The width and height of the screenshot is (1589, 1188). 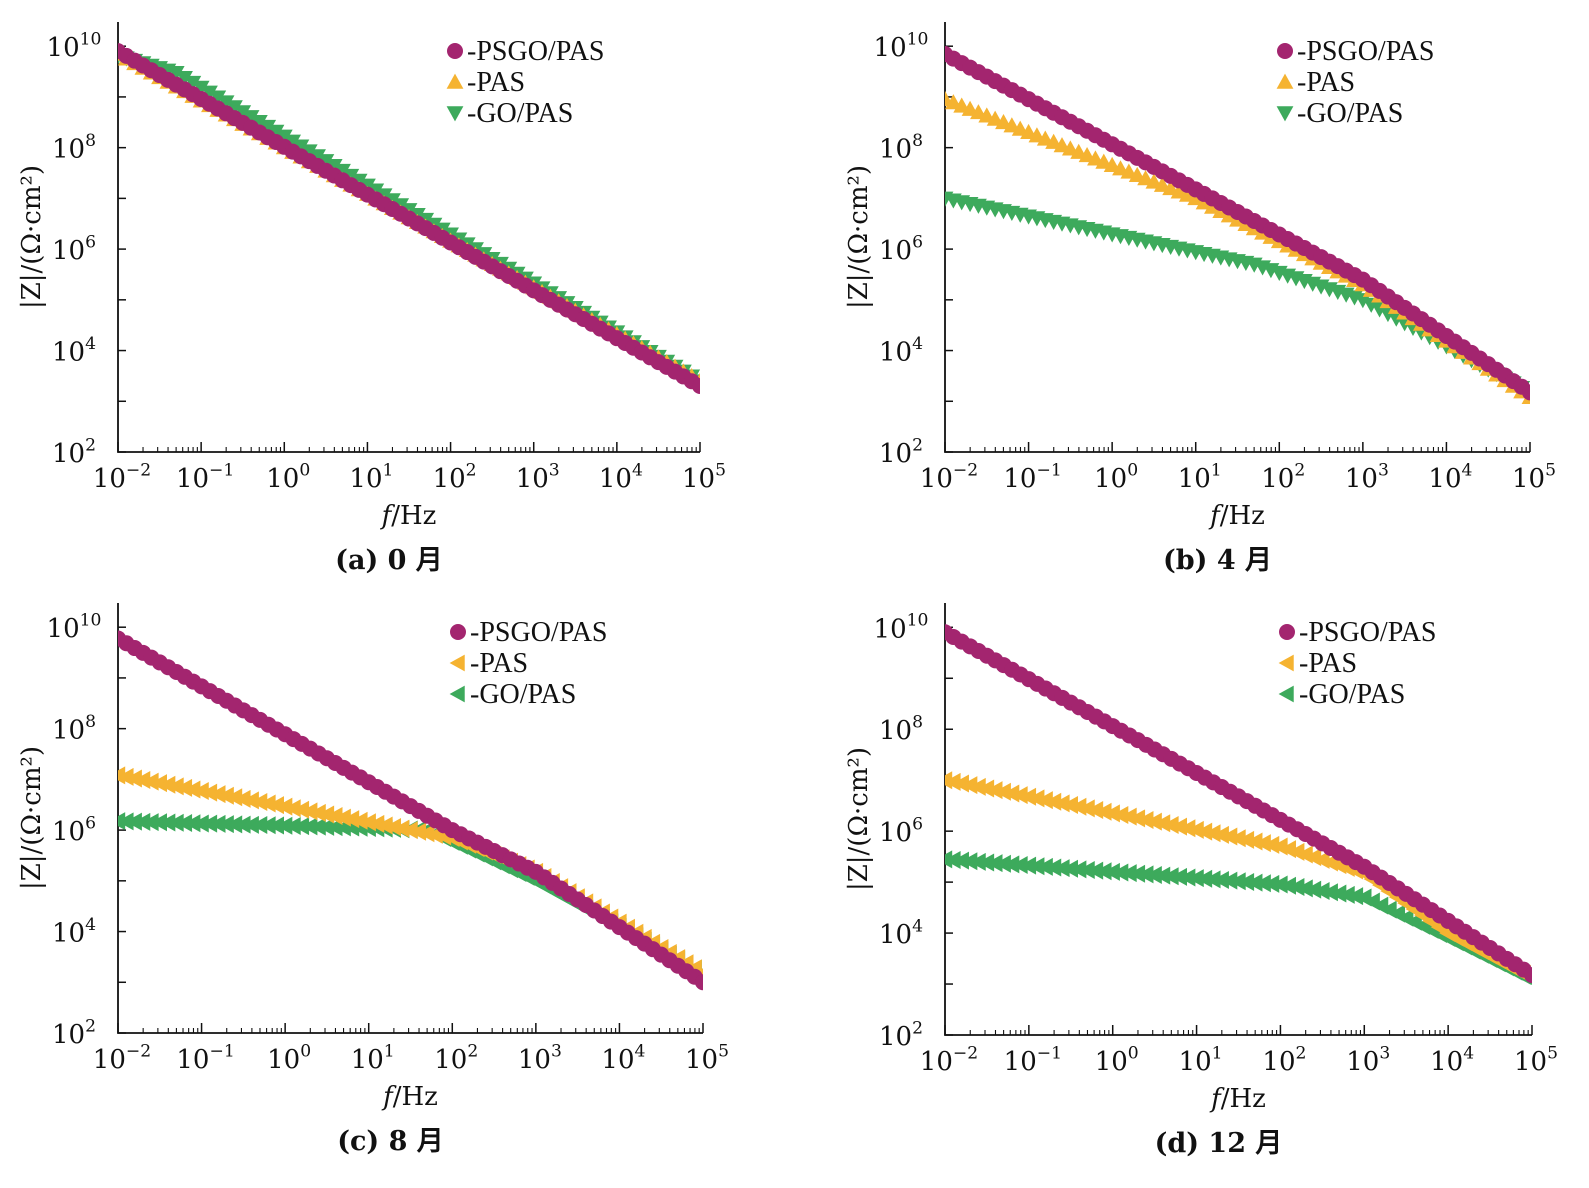 What do you see at coordinates (1328, 663) in the screenshot?
I see `legend-label: -PAS` at bounding box center [1328, 663].